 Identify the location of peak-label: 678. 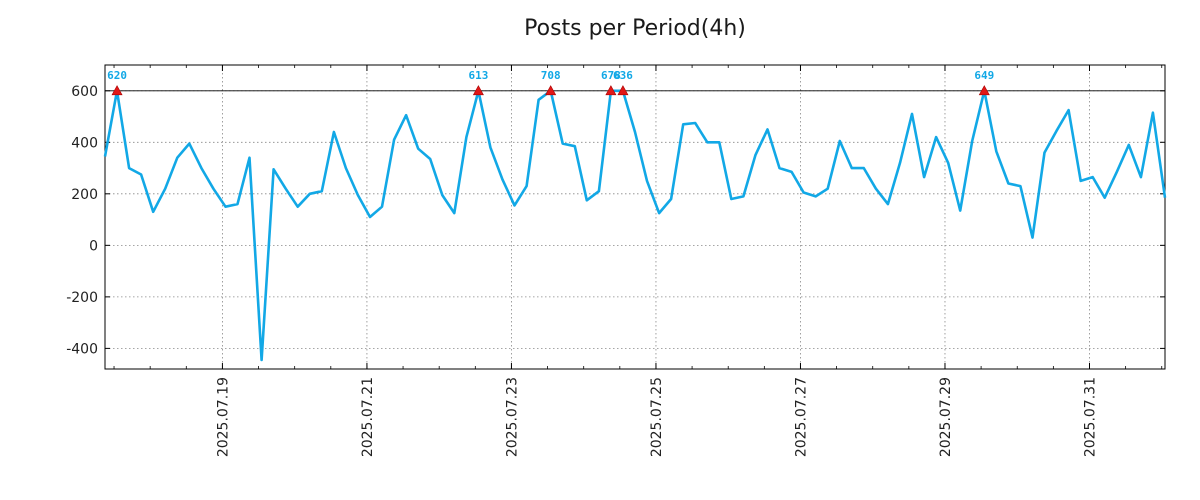
(611, 75).